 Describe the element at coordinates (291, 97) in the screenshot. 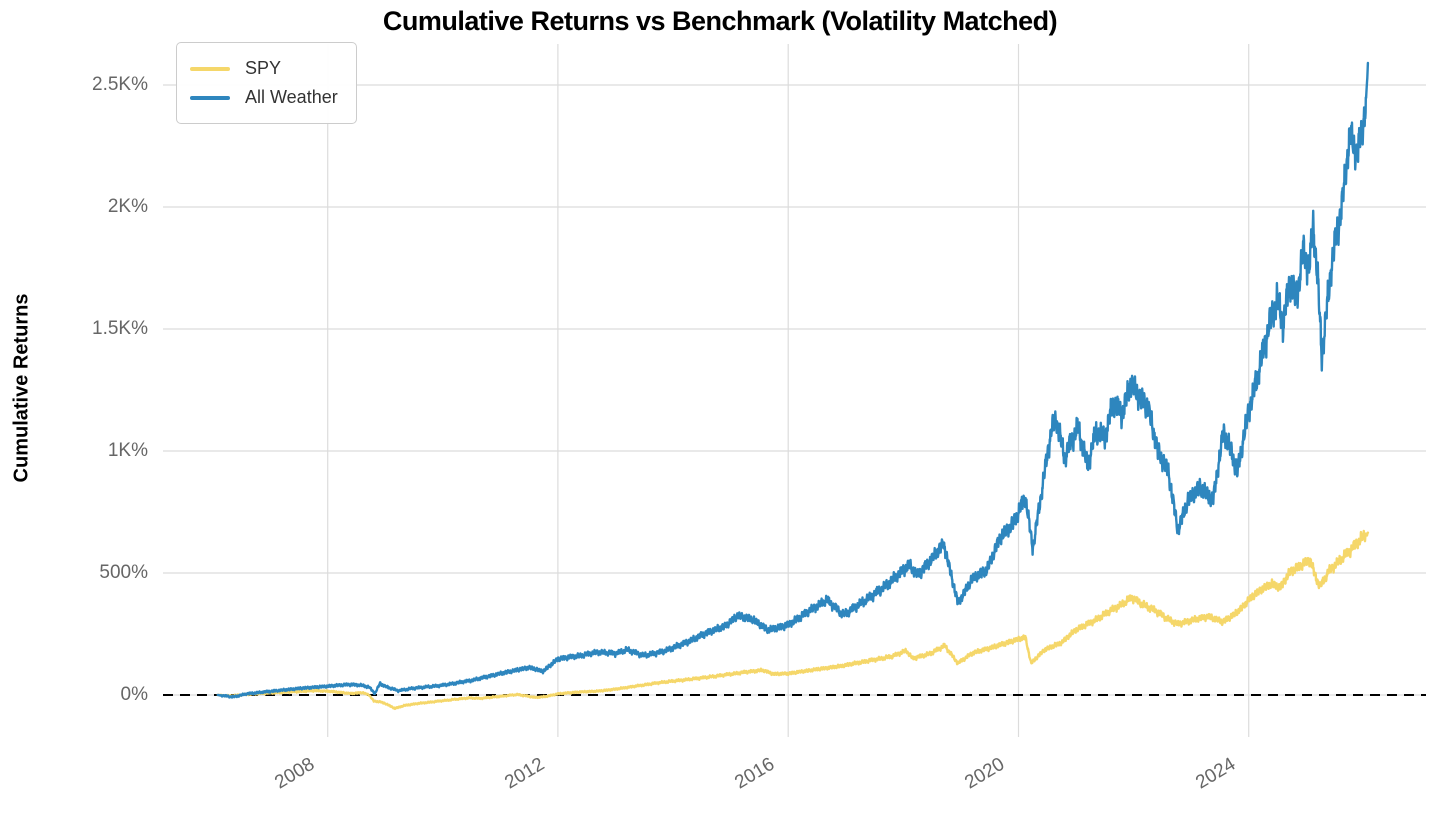

I see `legend-label: All Weather` at that location.